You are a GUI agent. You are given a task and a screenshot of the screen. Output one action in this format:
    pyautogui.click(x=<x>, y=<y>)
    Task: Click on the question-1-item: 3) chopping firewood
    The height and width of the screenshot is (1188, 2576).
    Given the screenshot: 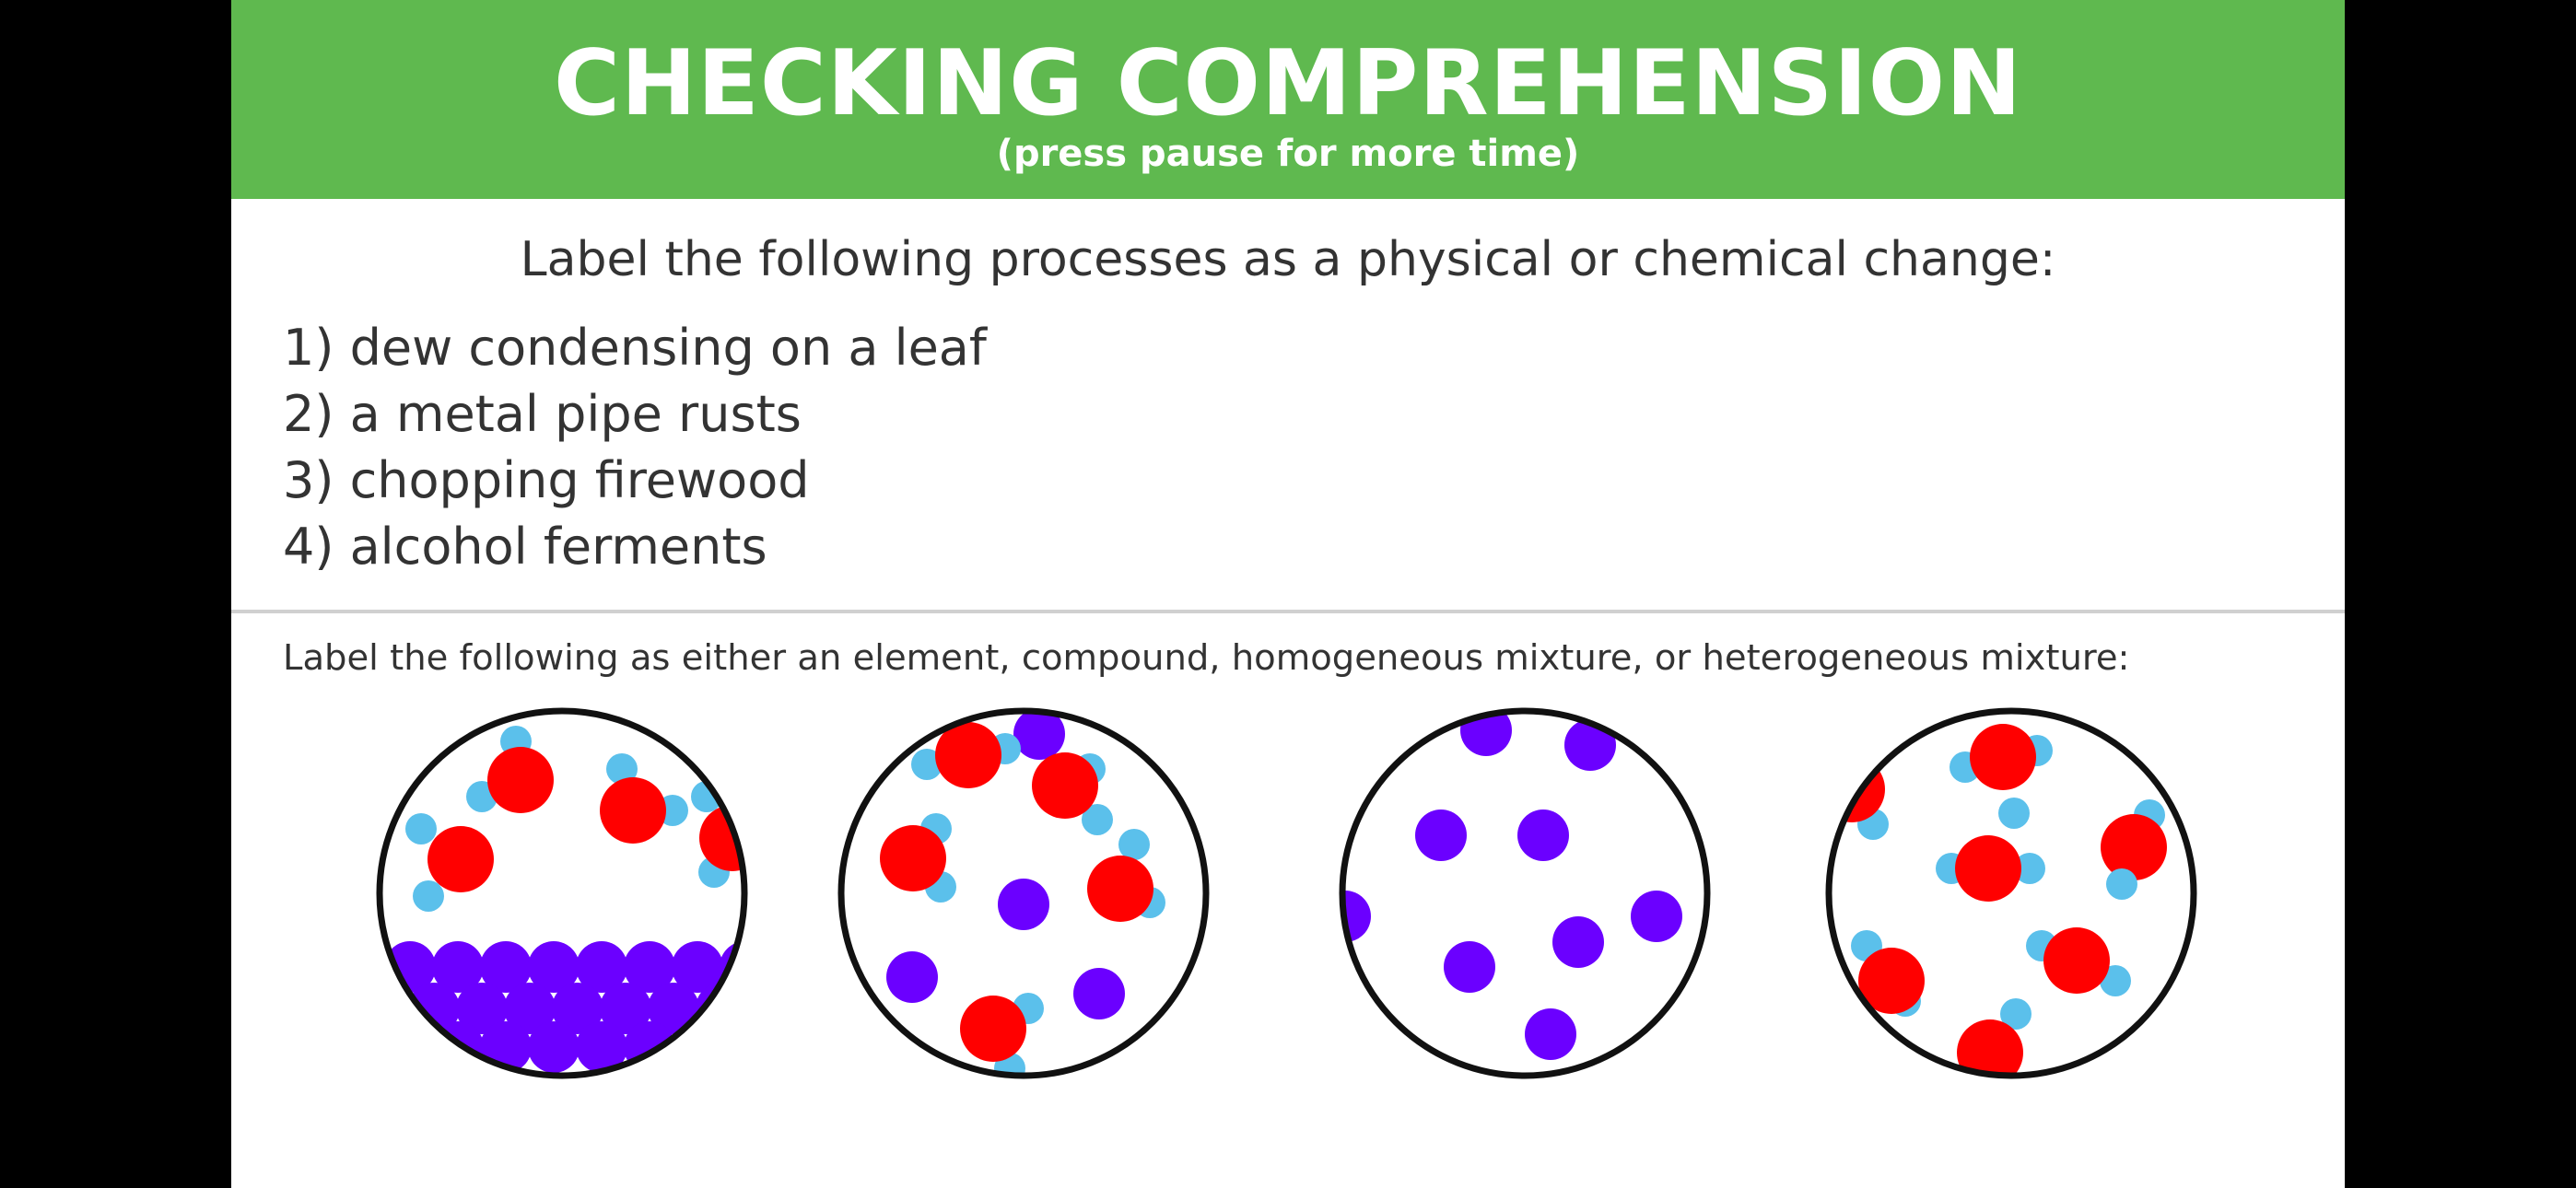 What is the action you would take?
    pyautogui.click(x=546, y=480)
    